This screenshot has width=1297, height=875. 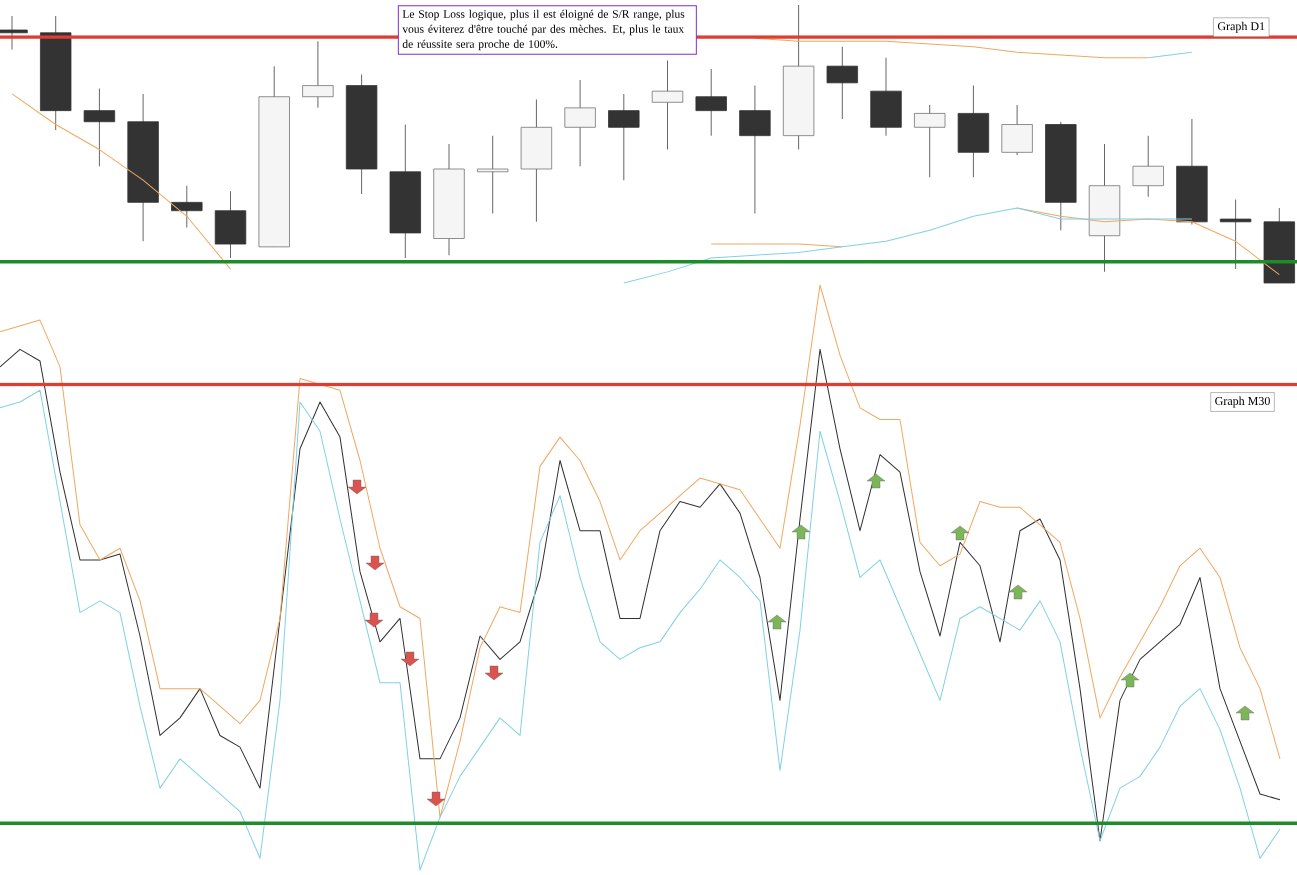 I want to click on text: Graph D1, so click(x=1241, y=27).